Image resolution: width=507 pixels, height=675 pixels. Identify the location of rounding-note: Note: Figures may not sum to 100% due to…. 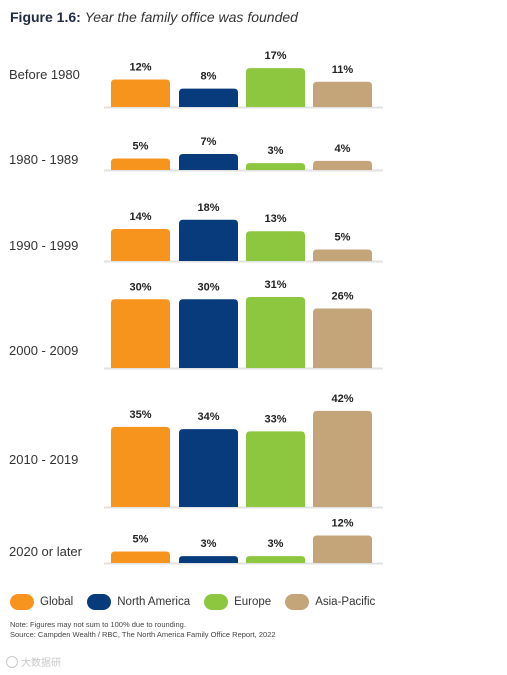
(98, 624).